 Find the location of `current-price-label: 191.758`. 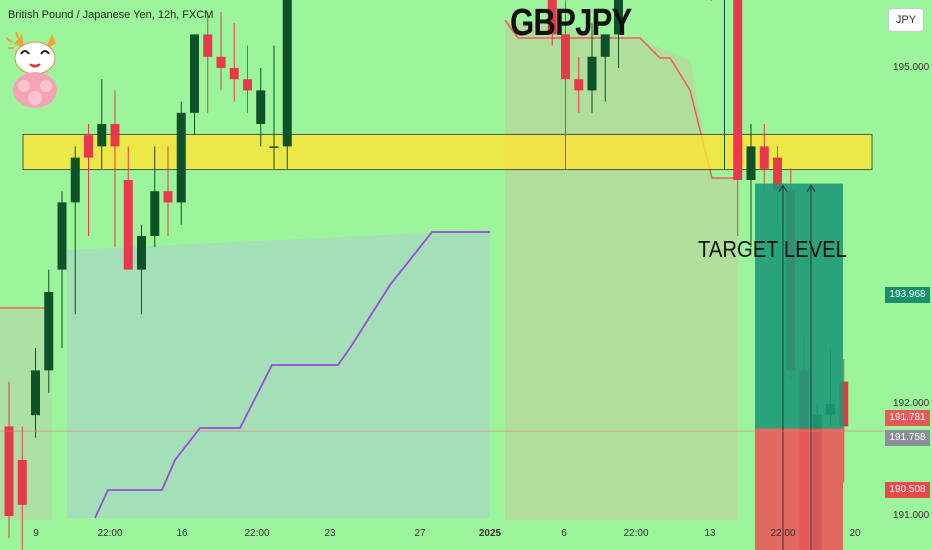

current-price-label: 191.758 is located at coordinates (907, 438).